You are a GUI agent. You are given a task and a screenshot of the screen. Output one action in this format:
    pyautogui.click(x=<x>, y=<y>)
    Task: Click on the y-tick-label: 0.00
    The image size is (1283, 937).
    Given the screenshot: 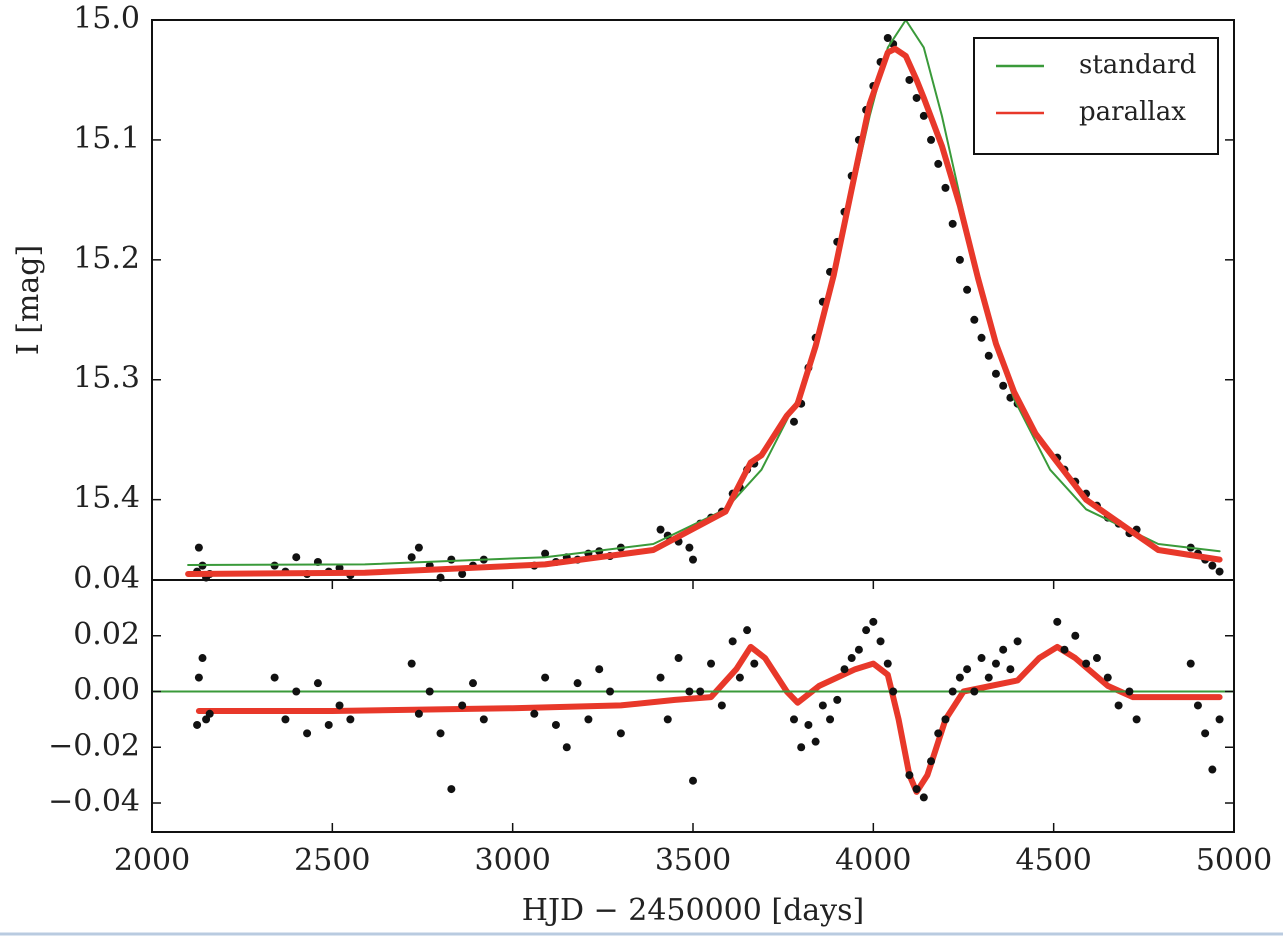 What is the action you would take?
    pyautogui.click(x=106, y=690)
    